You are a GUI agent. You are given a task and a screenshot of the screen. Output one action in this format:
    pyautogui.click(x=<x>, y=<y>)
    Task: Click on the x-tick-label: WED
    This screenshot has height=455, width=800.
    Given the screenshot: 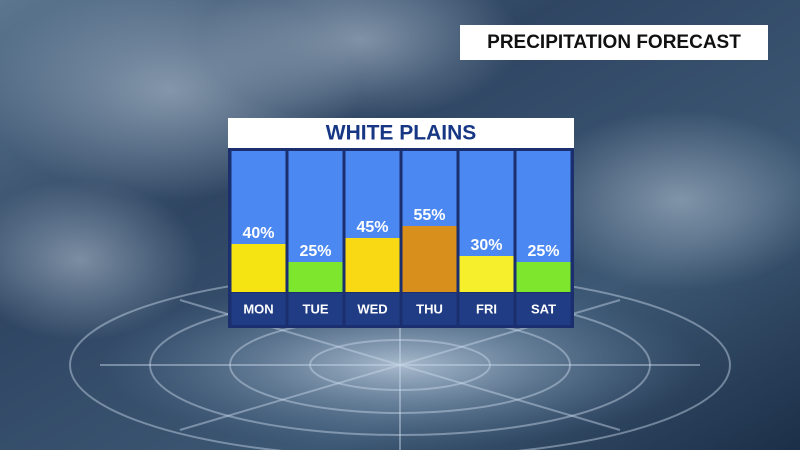 What is the action you would take?
    pyautogui.click(x=372, y=308)
    